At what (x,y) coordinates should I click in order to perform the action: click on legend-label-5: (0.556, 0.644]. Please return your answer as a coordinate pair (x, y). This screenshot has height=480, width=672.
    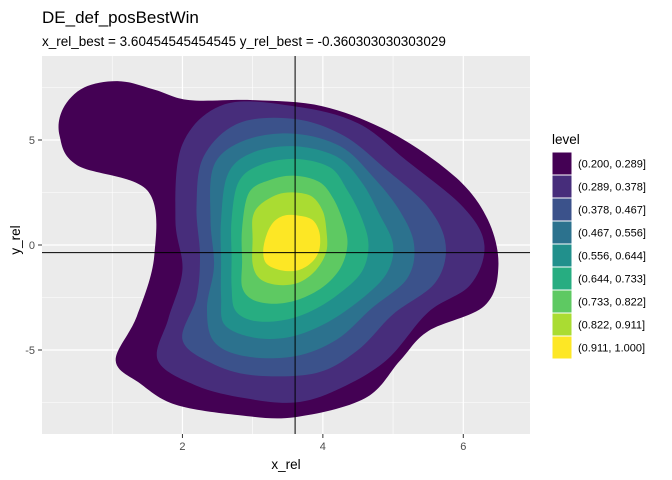
    Looking at the image, I should click on (612, 257).